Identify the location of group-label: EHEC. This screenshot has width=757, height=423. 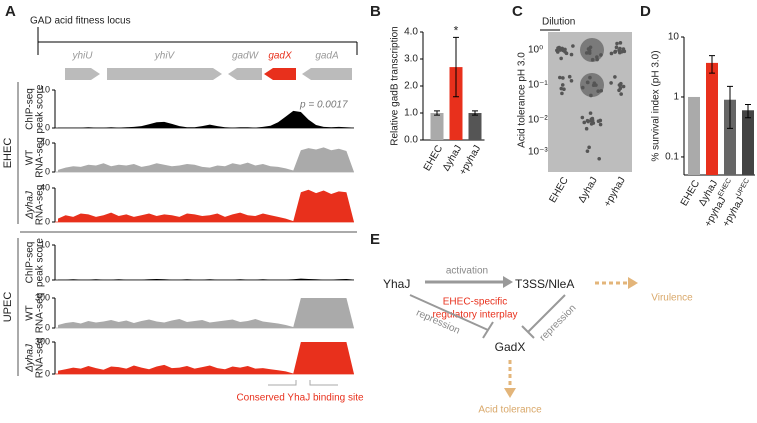
(8, 153).